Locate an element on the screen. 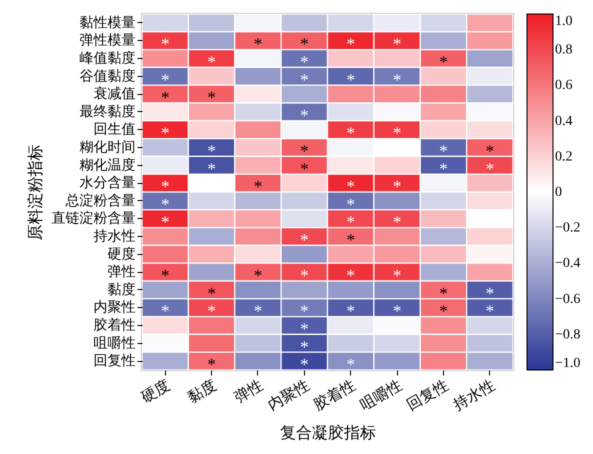  y-tick-label: 持水性 is located at coordinates (115, 236).